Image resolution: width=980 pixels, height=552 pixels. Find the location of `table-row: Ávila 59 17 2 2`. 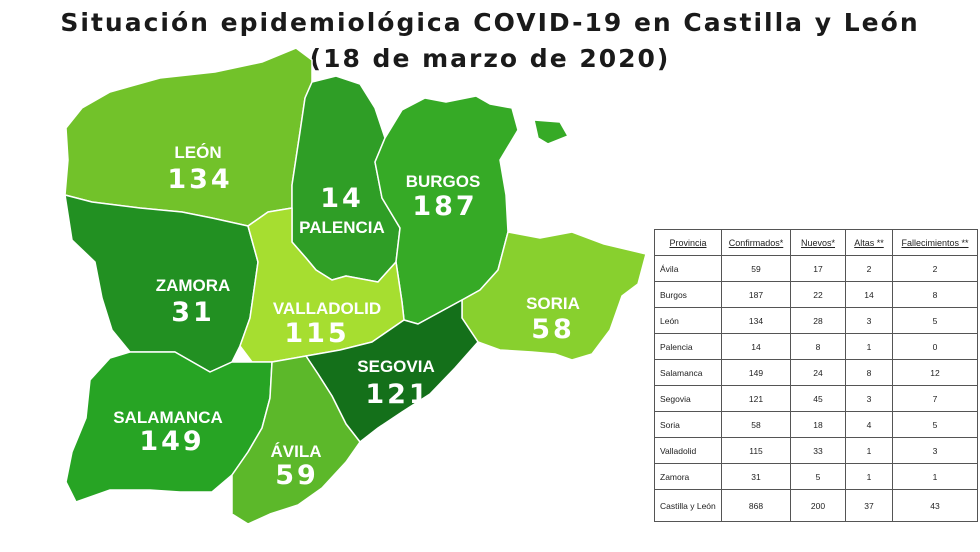

table-row: Ávila 59 17 2 2 is located at coordinates (816, 268).